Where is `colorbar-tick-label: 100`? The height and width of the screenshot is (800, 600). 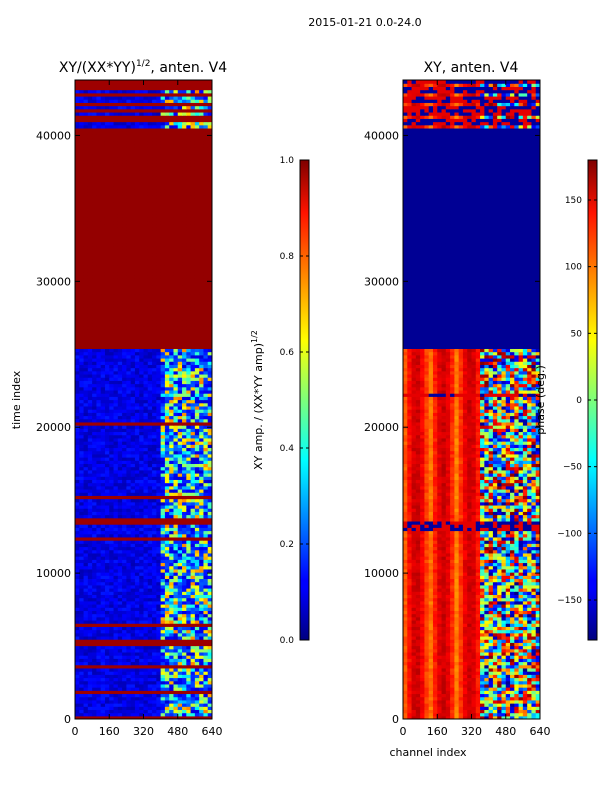 colorbar-tick-label: 100 is located at coordinates (573, 268).